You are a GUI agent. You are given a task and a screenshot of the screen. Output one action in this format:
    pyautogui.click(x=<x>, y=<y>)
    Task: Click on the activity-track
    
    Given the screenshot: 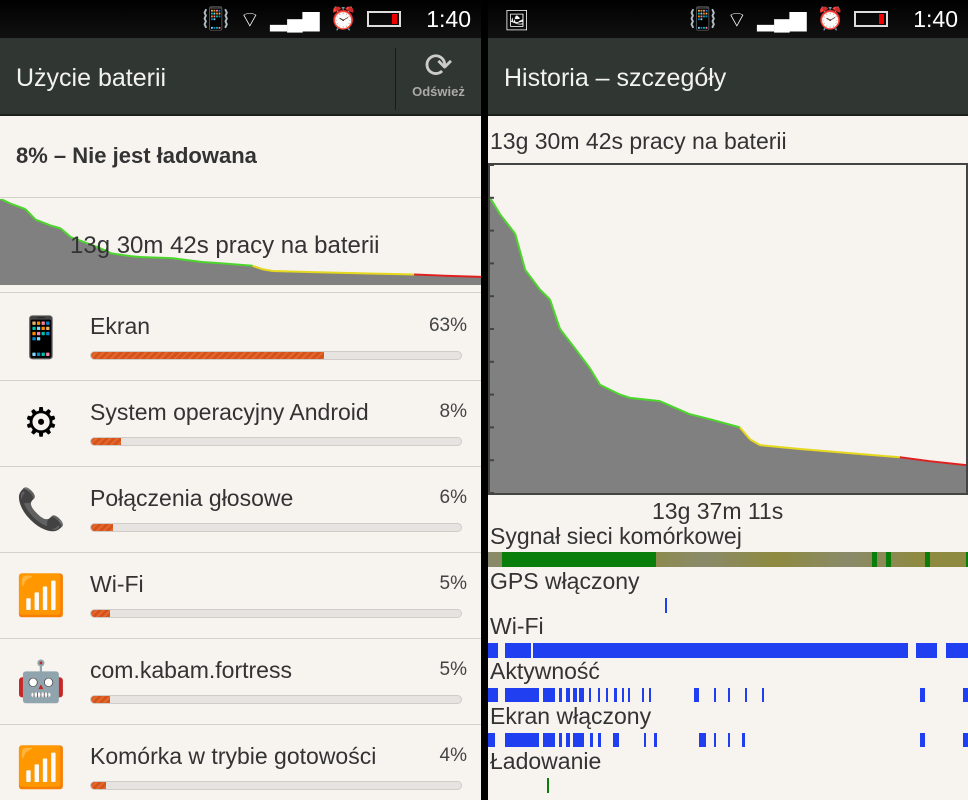 What is the action you would take?
    pyautogui.click(x=728, y=695)
    